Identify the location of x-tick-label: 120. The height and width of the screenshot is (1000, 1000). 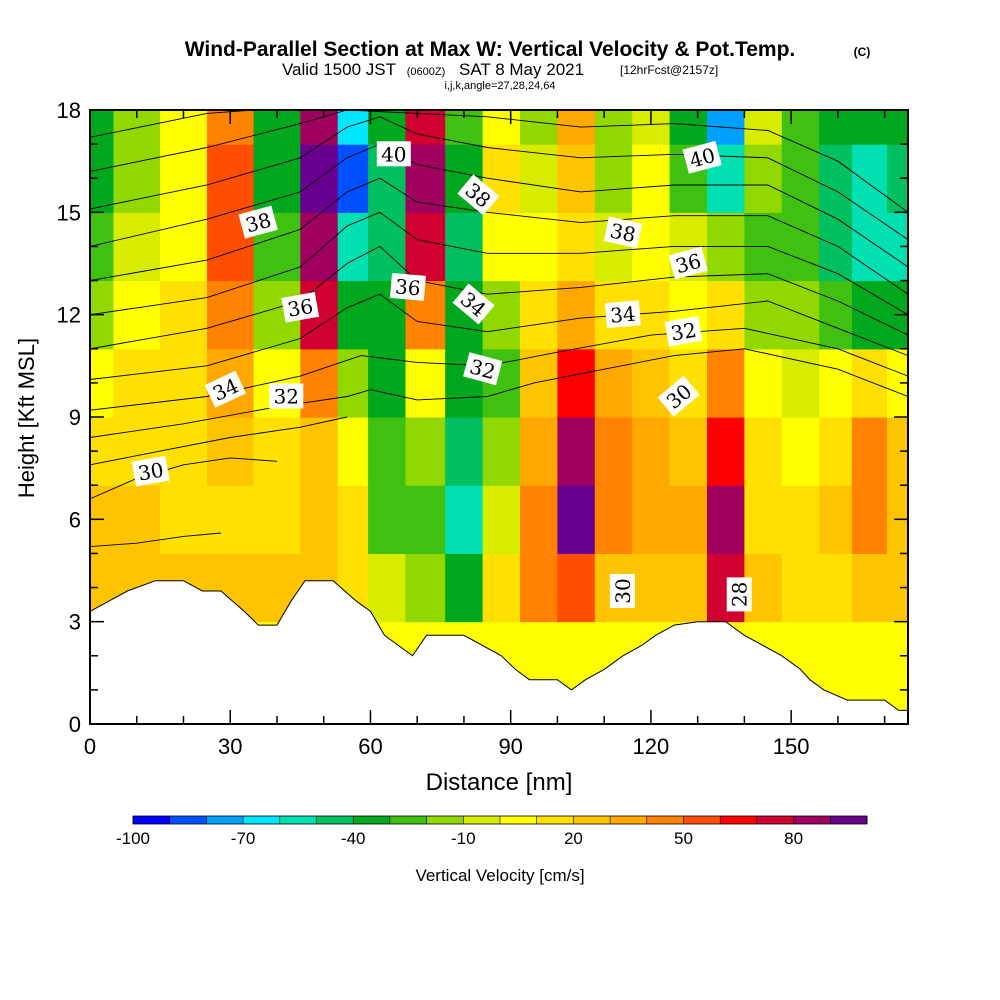
(651, 746).